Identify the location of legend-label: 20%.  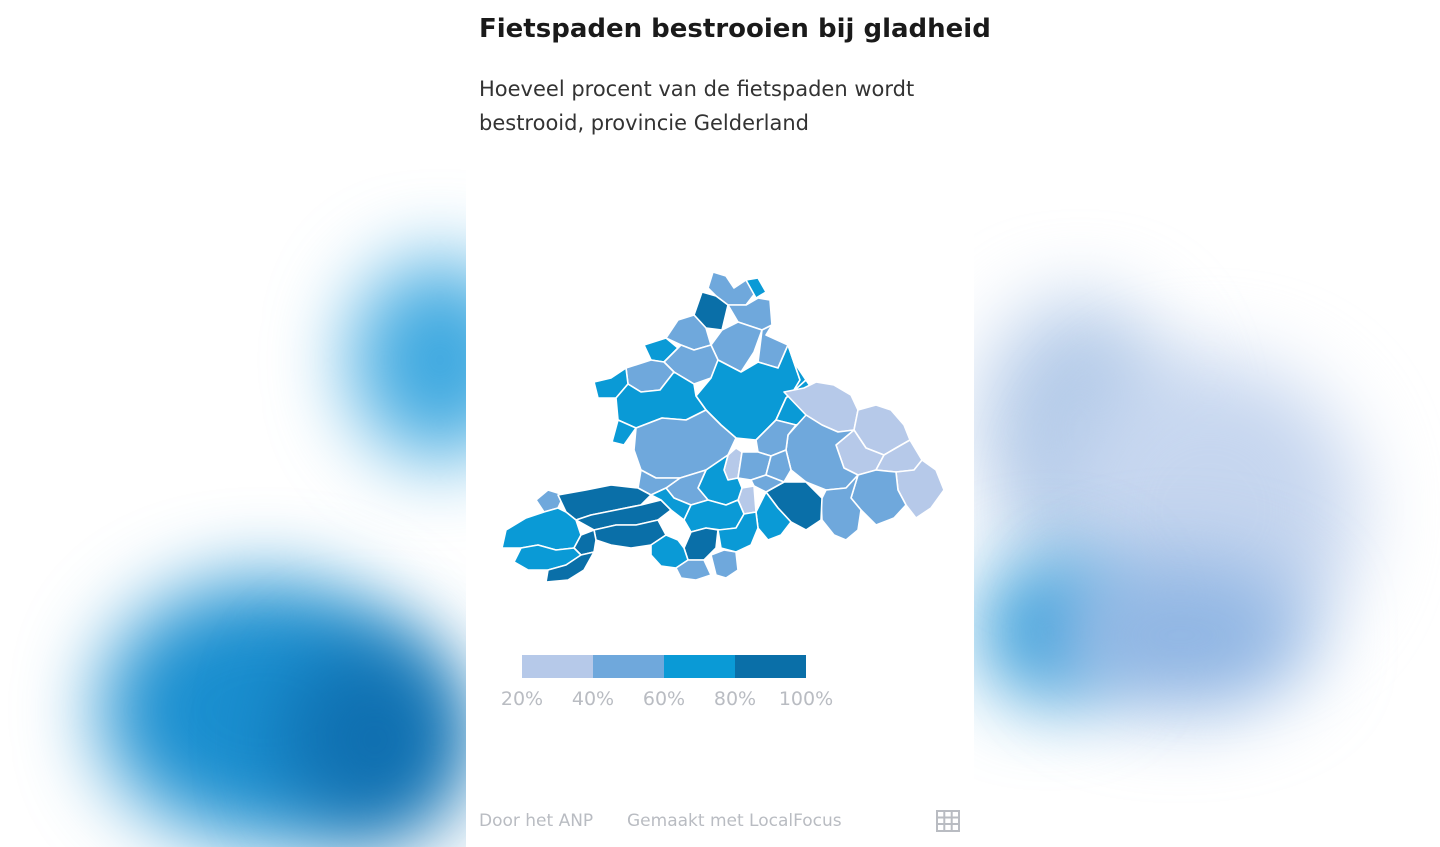
(522, 699).